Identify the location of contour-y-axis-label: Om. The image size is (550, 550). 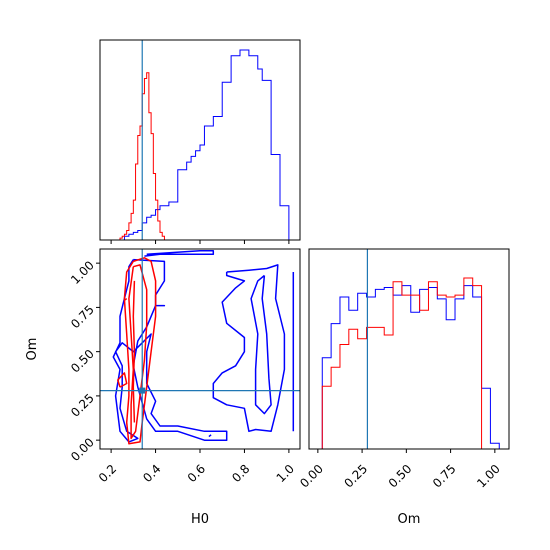
(32, 349).